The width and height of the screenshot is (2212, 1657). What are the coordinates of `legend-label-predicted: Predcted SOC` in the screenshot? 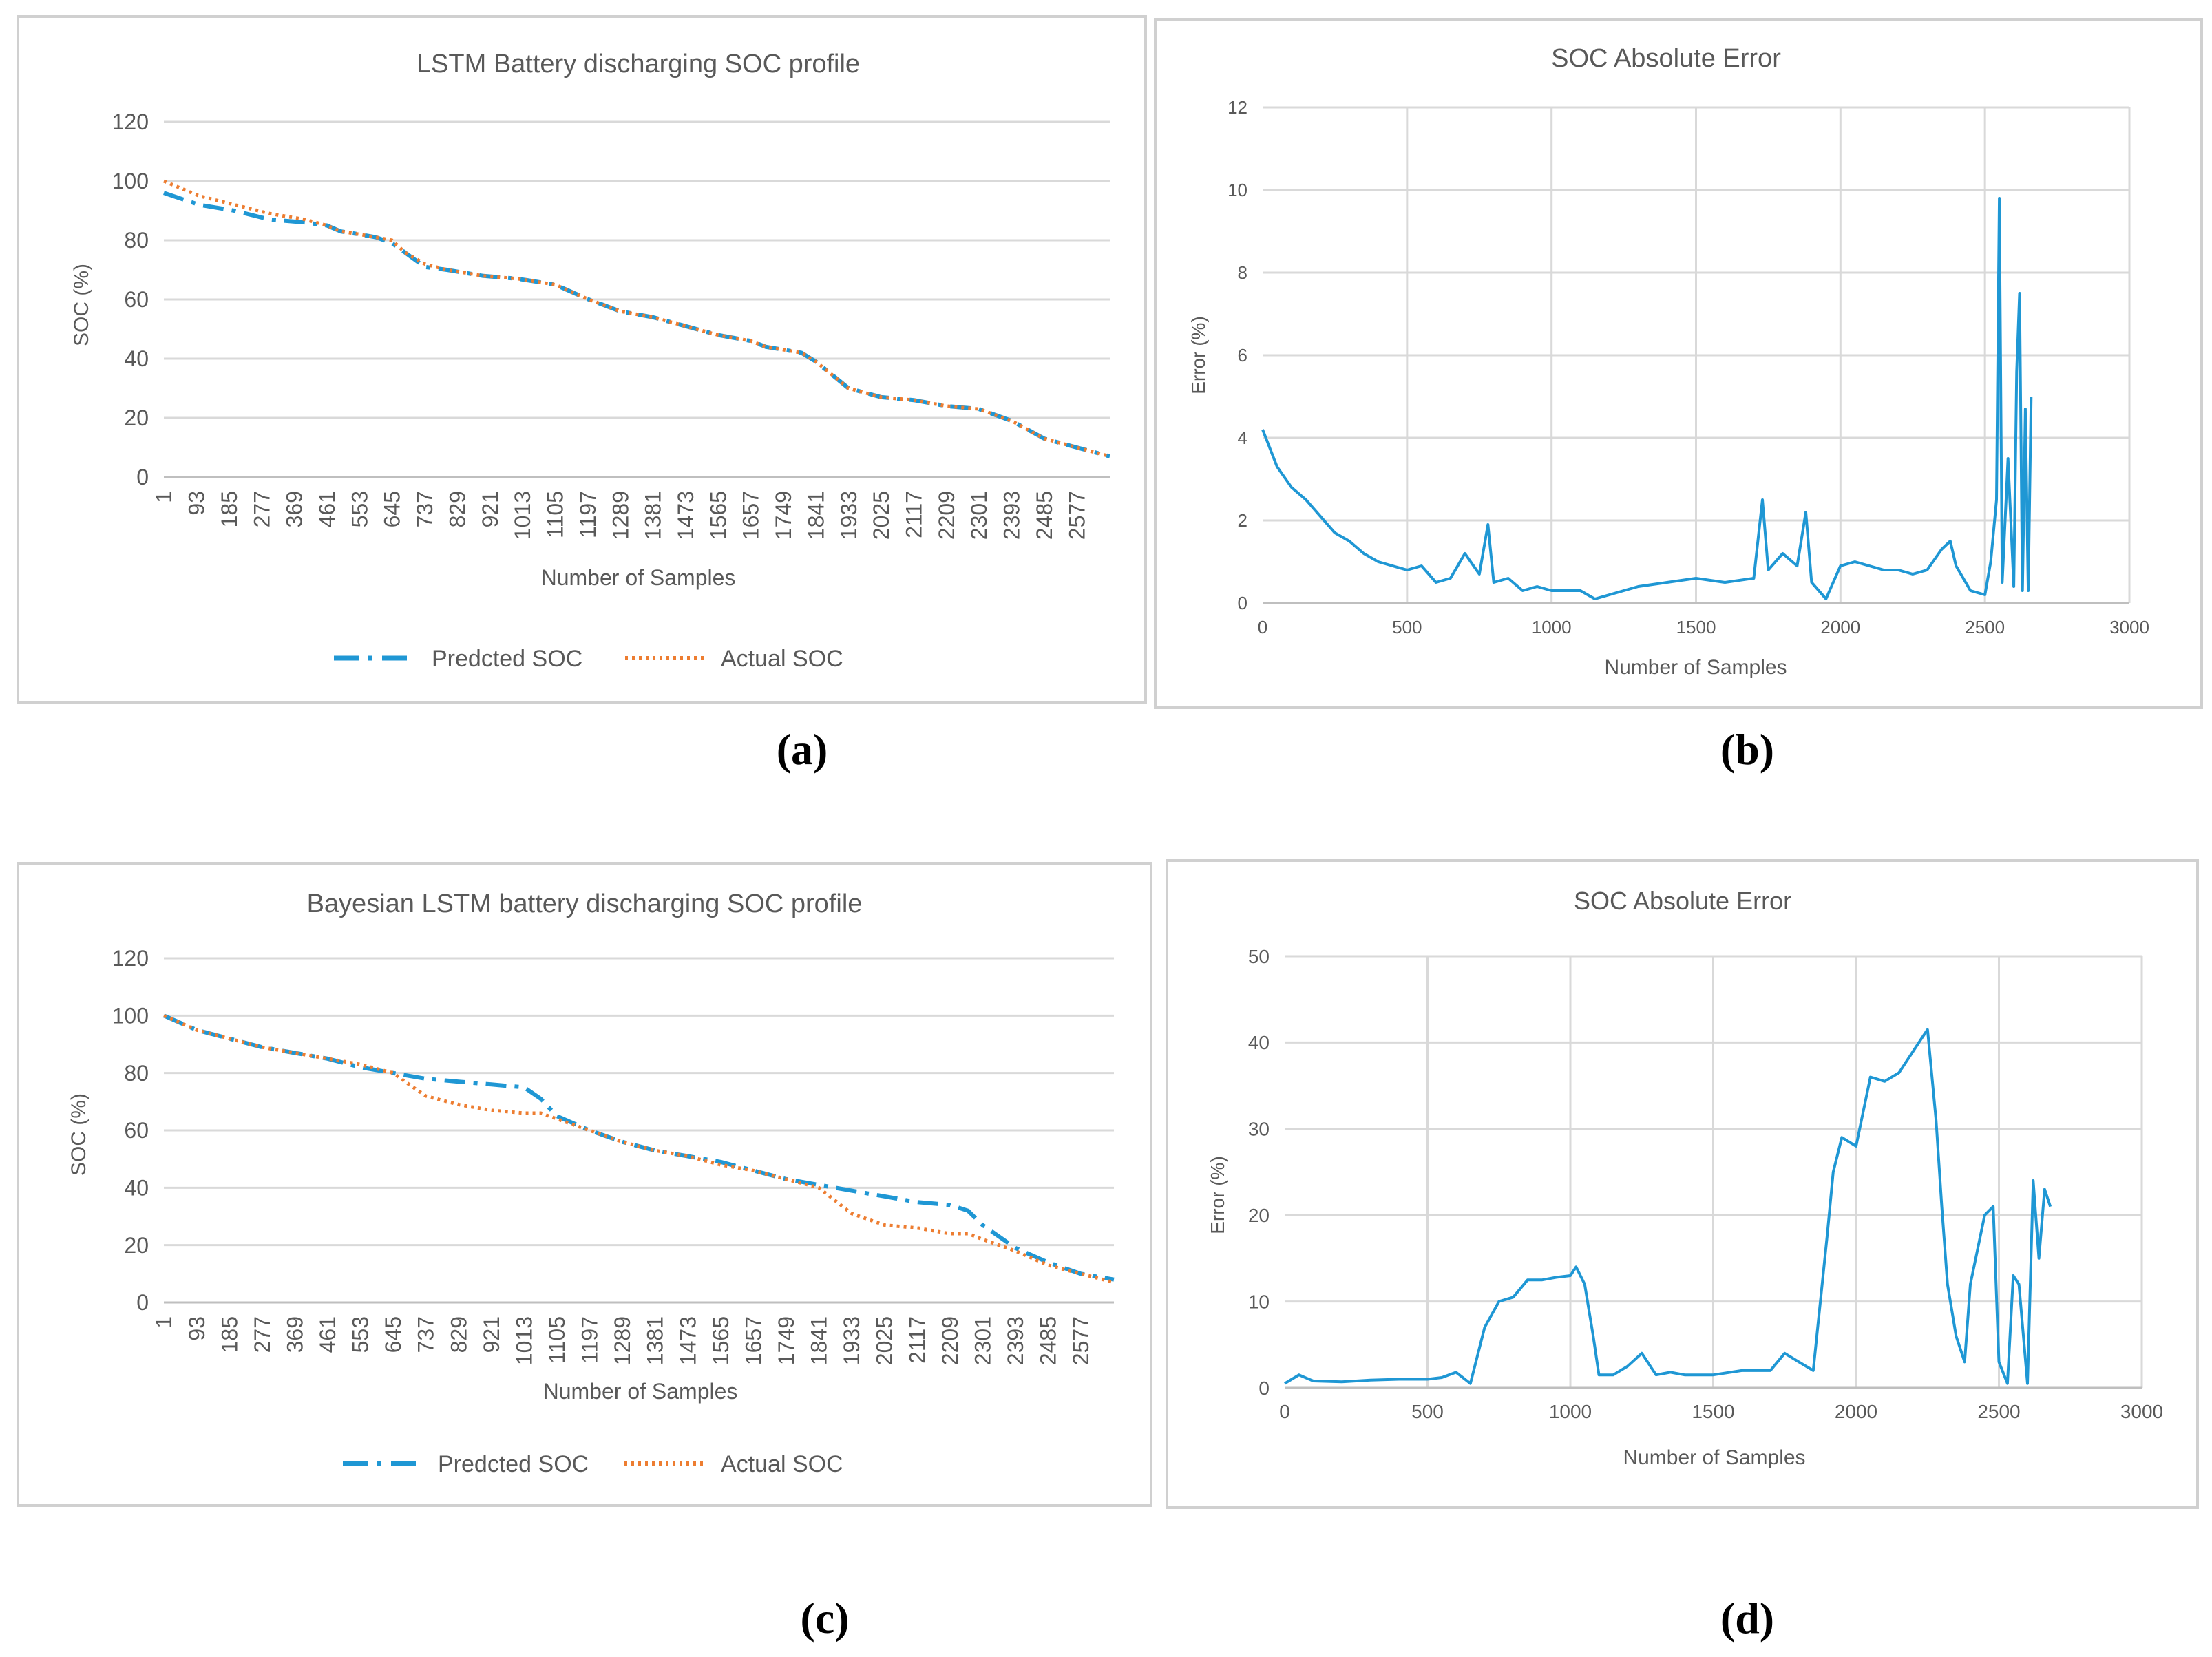 It's located at (513, 1464).